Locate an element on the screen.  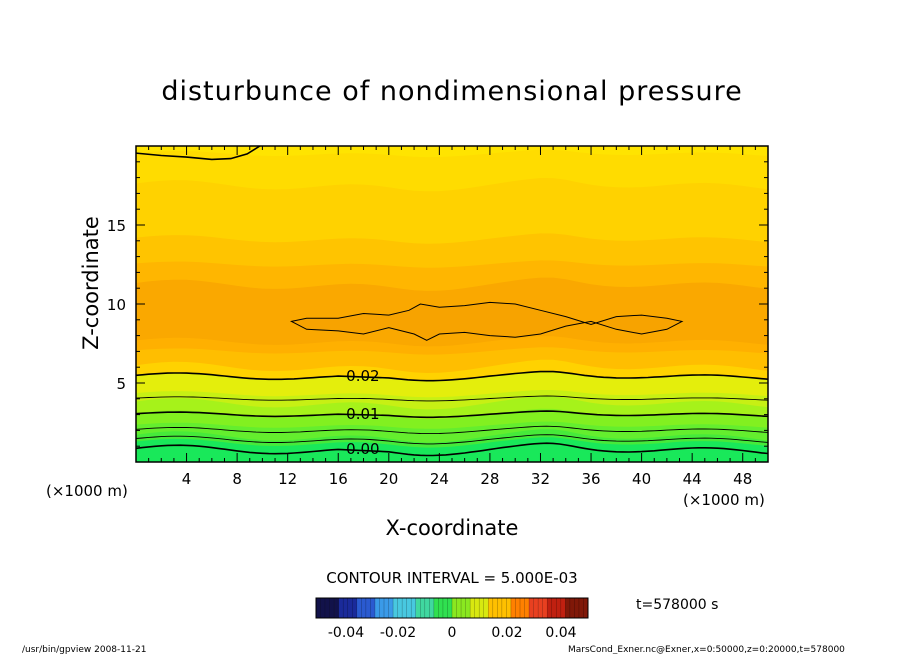
x-unit-left: (×1000 m) is located at coordinates (87, 491).